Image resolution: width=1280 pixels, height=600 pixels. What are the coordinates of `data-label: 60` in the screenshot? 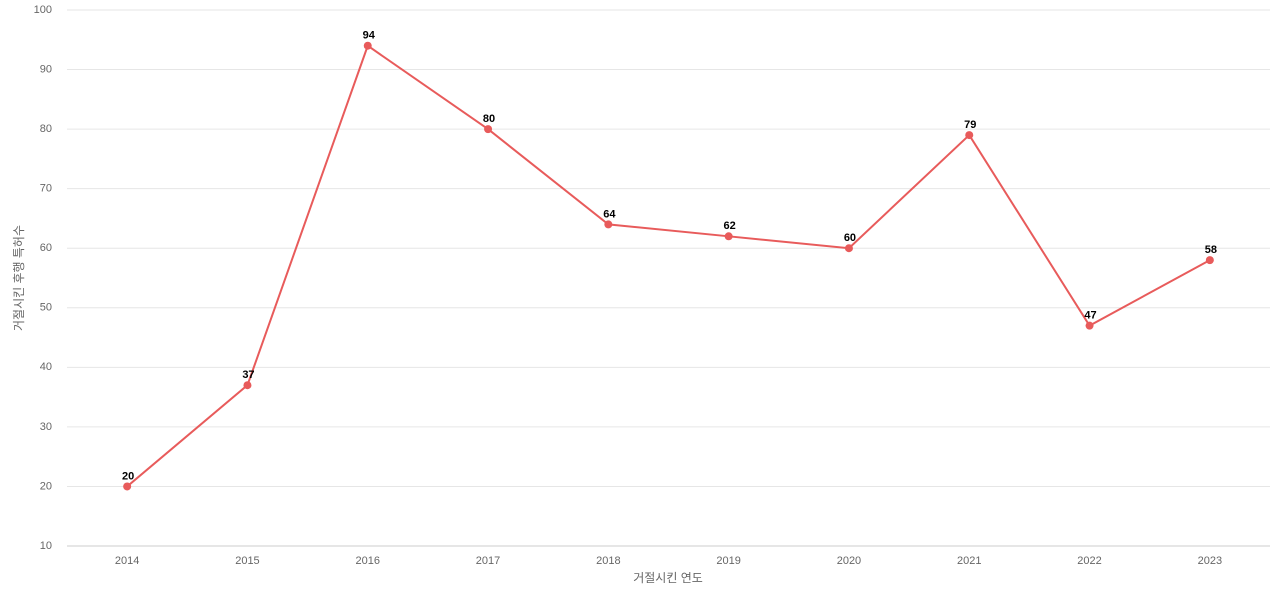 It's located at (850, 238).